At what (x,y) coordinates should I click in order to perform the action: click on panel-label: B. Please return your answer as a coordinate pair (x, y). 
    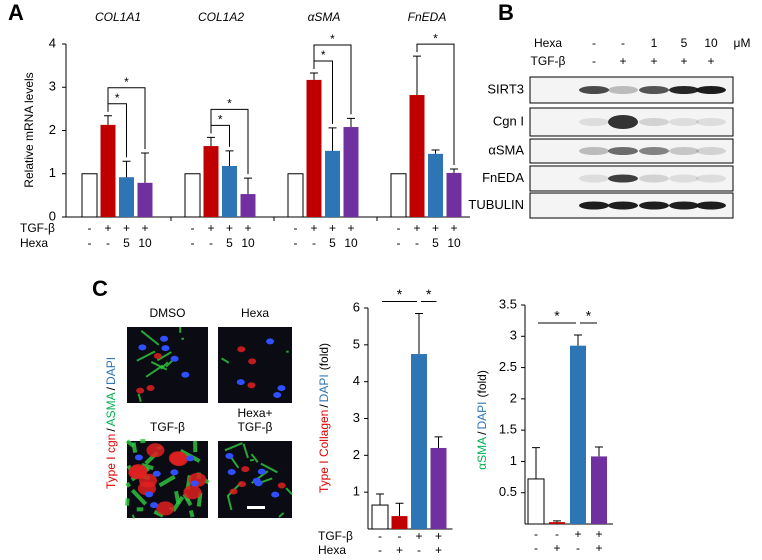
    Looking at the image, I should click on (506, 12).